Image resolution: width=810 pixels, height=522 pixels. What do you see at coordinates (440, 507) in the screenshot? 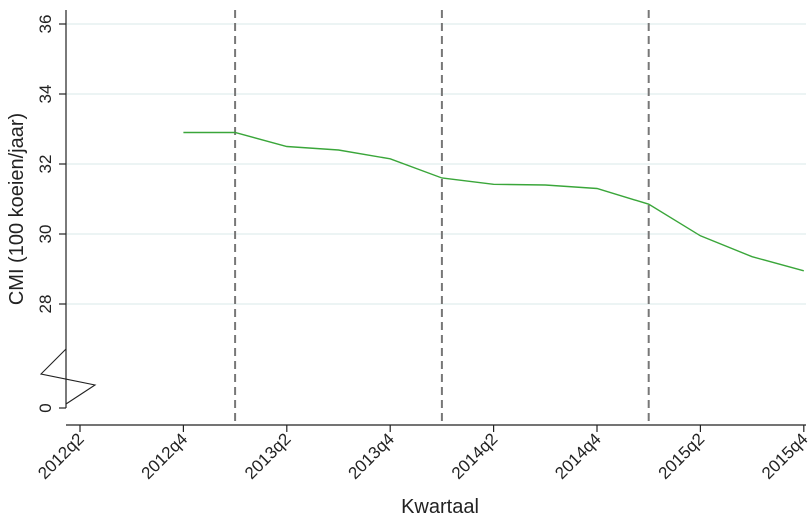
I see `x-axis-title: Kwartaal` at bounding box center [440, 507].